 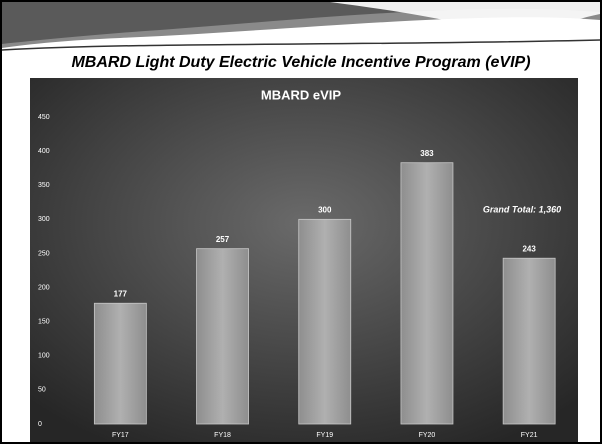 What do you see at coordinates (44, 151) in the screenshot?
I see `y-tick-label: 400` at bounding box center [44, 151].